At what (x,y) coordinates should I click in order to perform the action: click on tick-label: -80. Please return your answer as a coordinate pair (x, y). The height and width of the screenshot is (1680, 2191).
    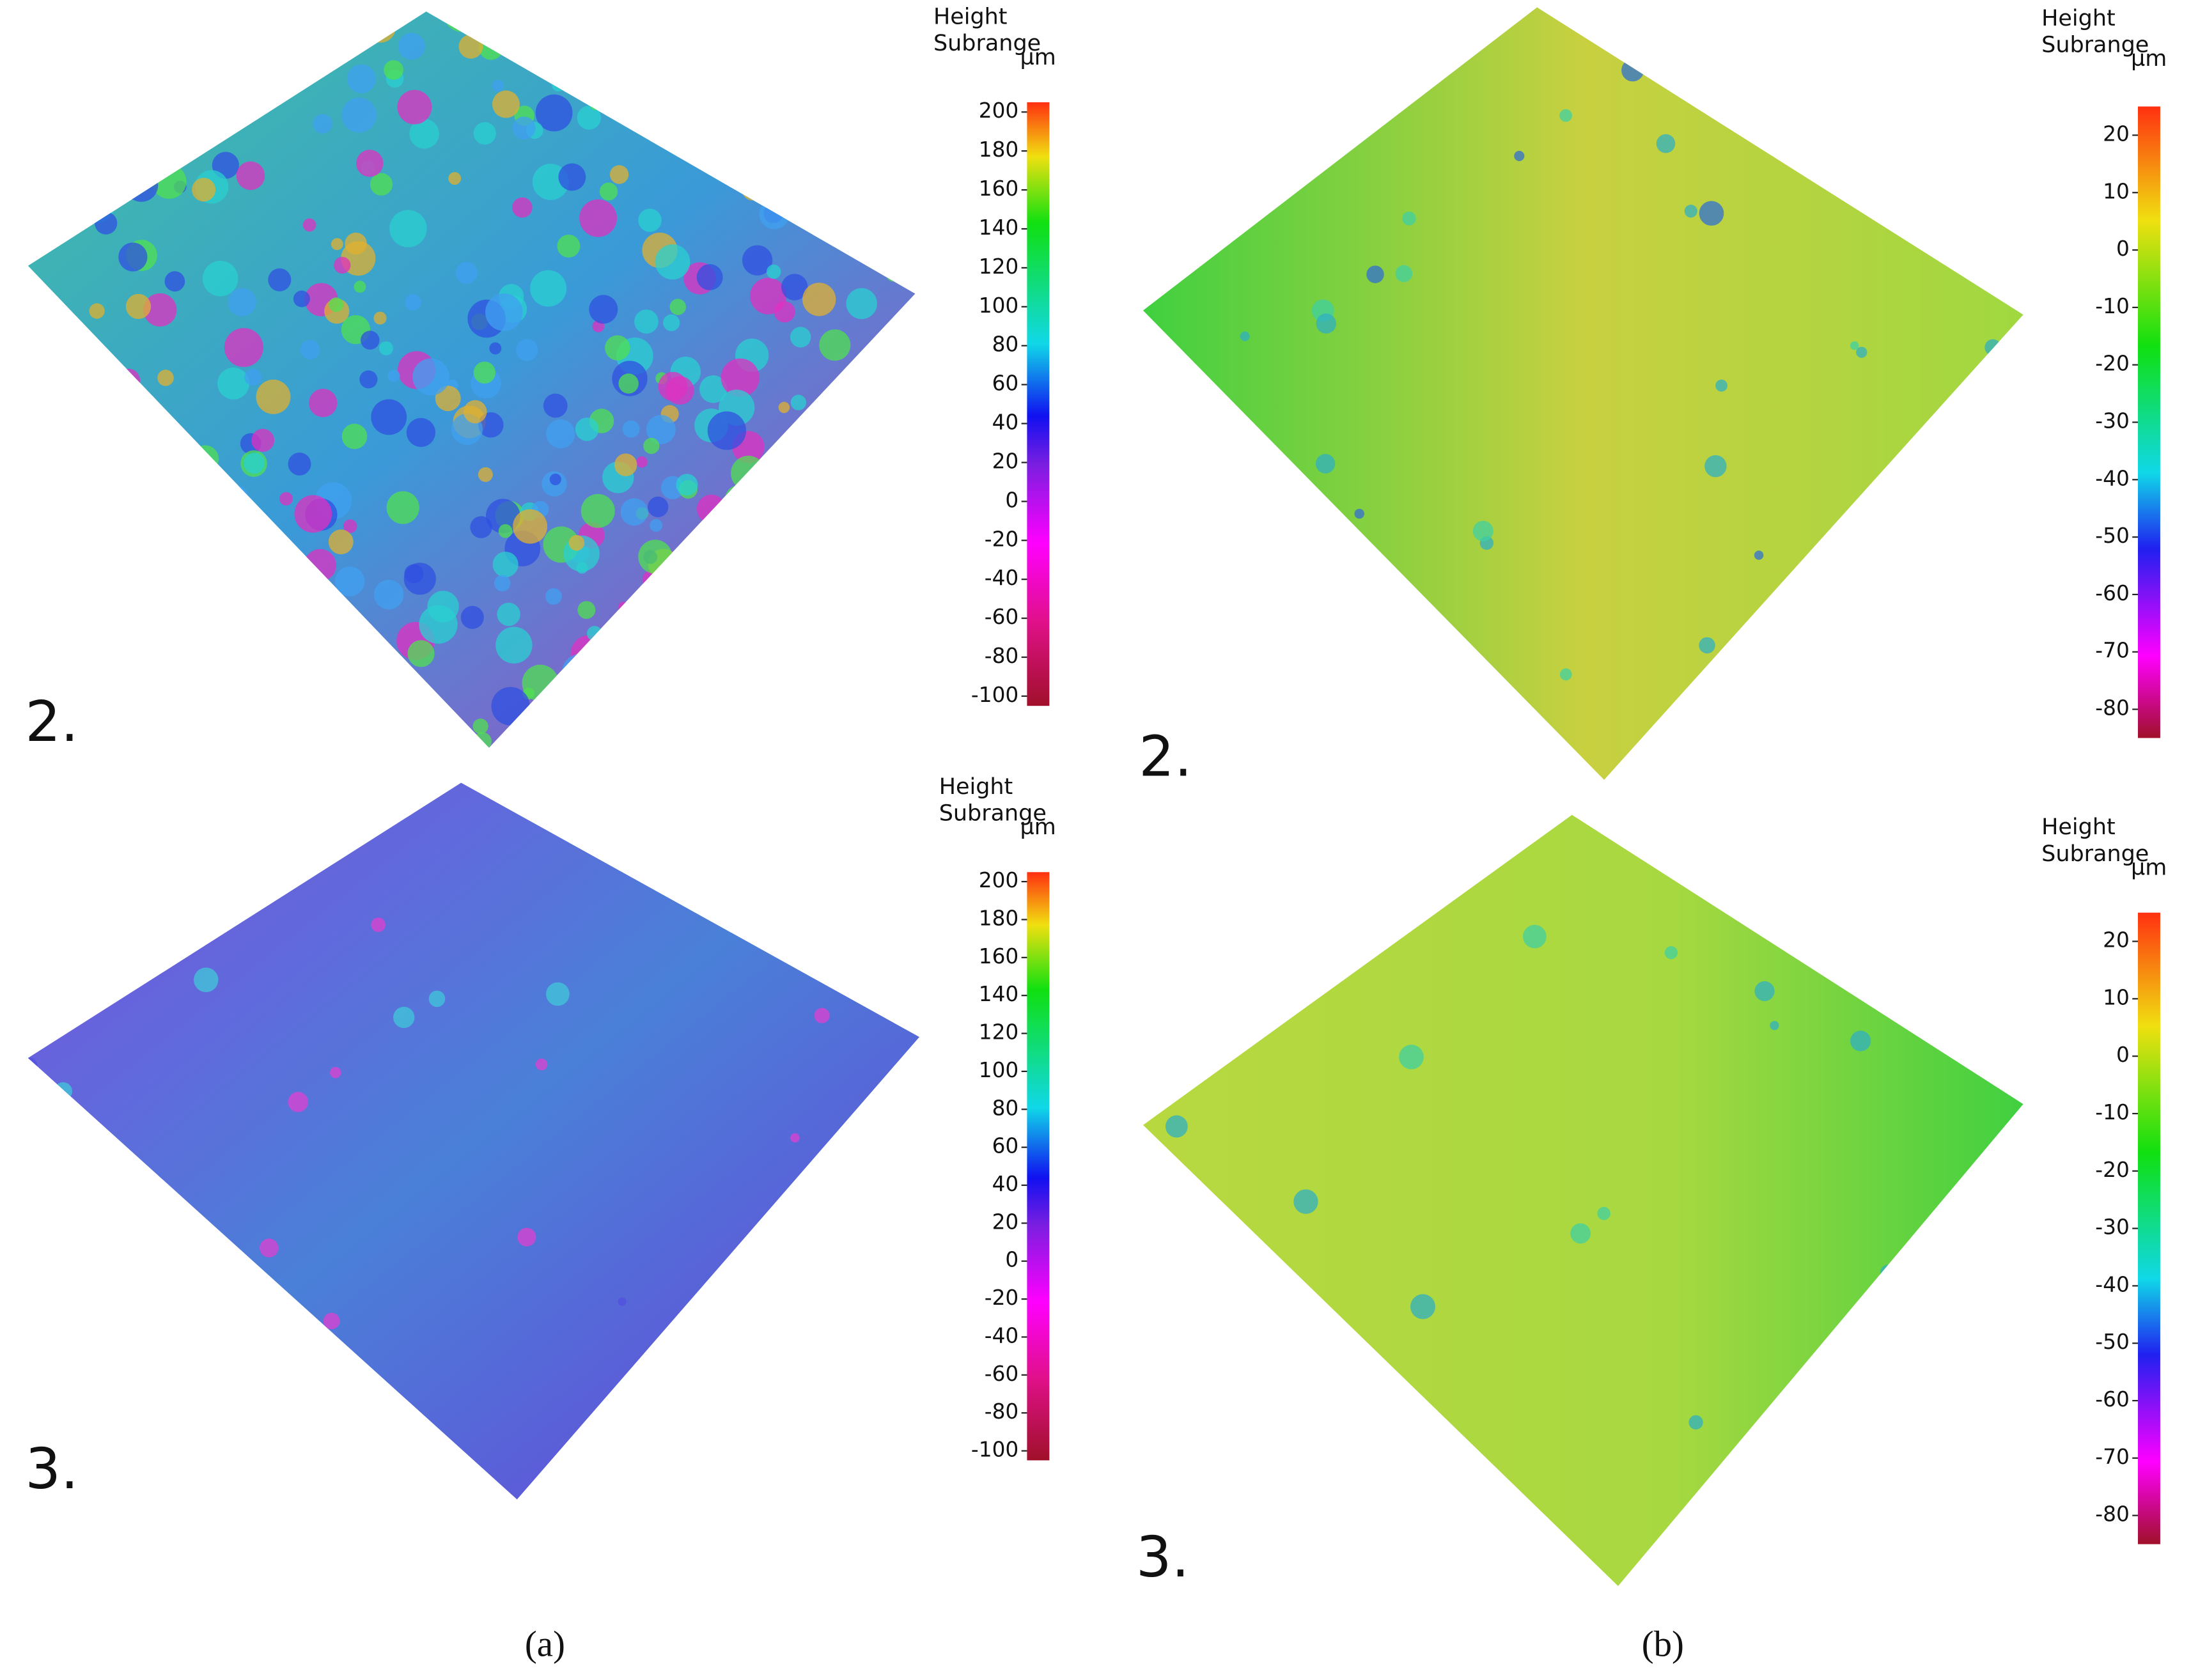
    Looking at the image, I should click on (2112, 1514).